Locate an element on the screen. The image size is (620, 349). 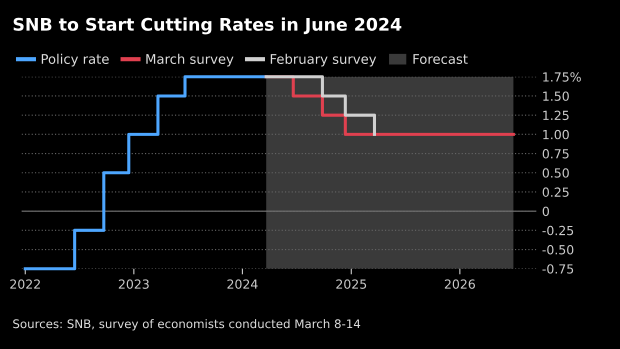
y-tick-label: 1.75% is located at coordinates (562, 77).